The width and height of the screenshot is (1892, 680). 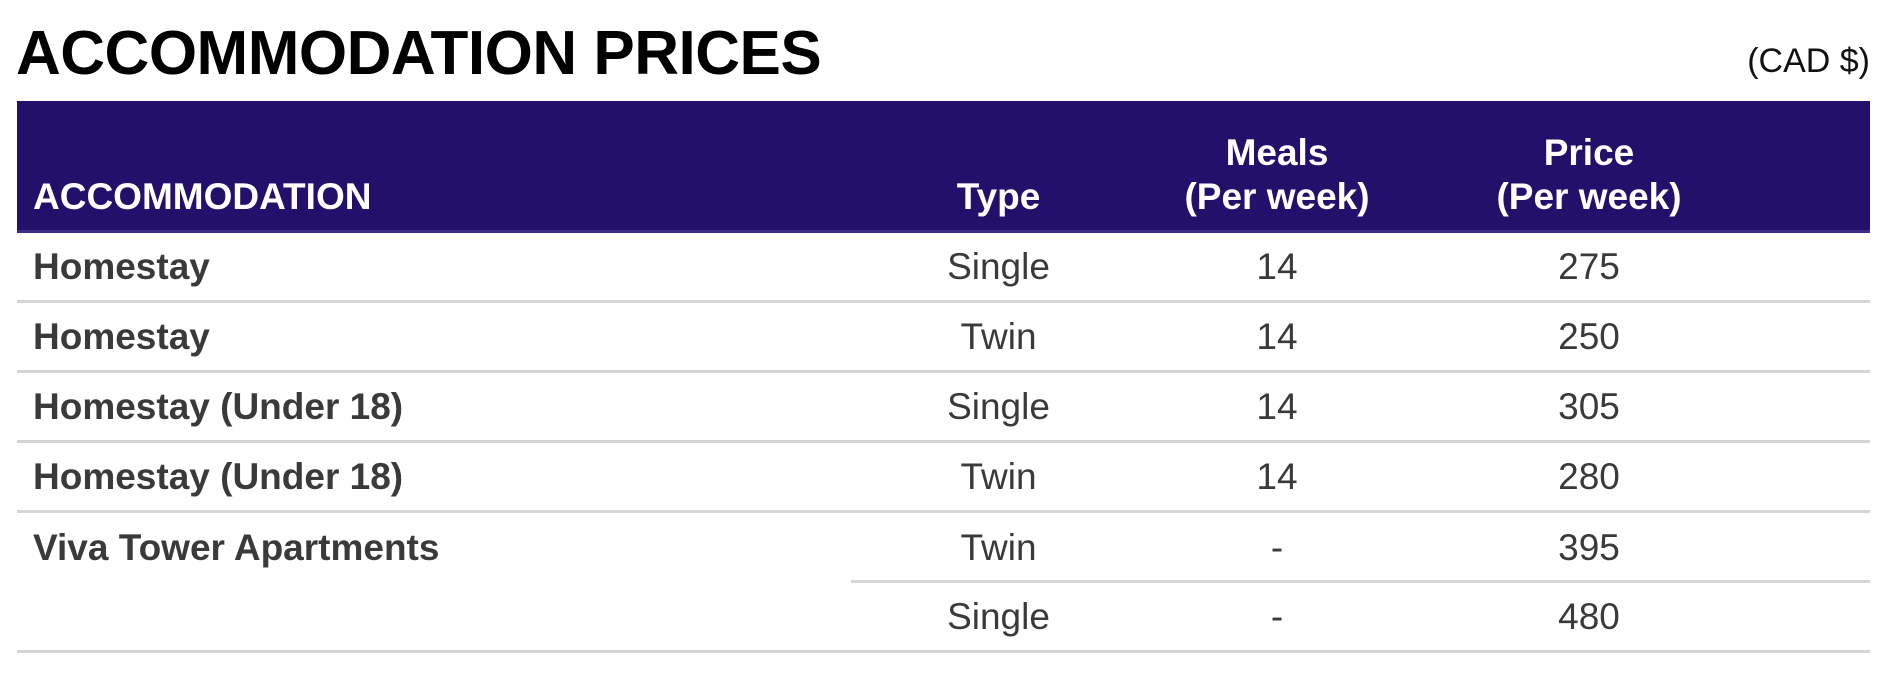 I want to click on header-meals-label: Meals, so click(x=1277, y=152).